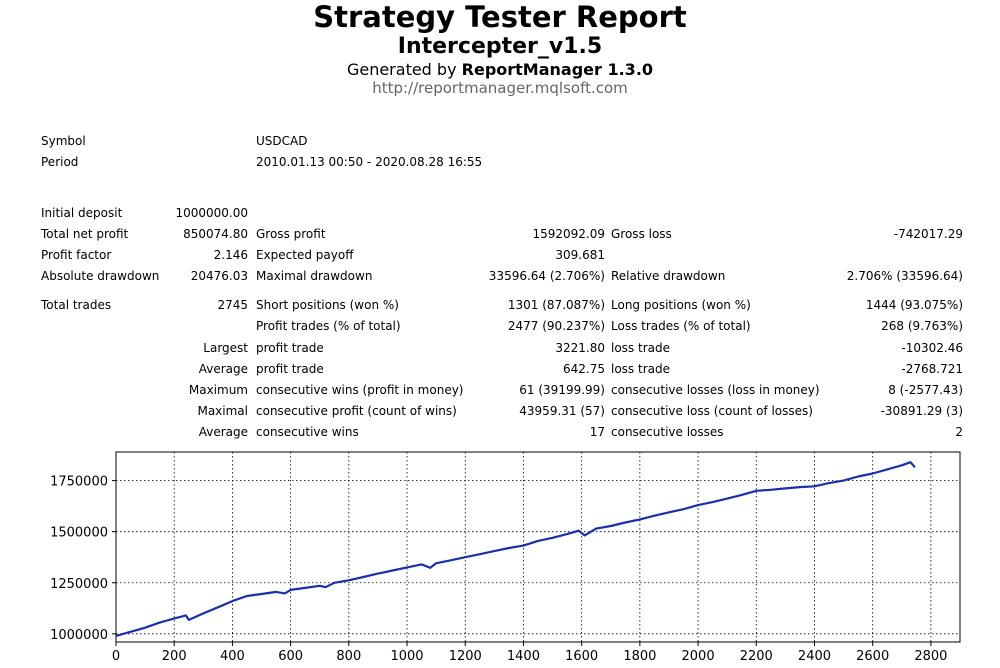 The height and width of the screenshot is (668, 1000). What do you see at coordinates (580, 255) in the screenshot?
I see `expected-payoff-value: 309.681` at bounding box center [580, 255].